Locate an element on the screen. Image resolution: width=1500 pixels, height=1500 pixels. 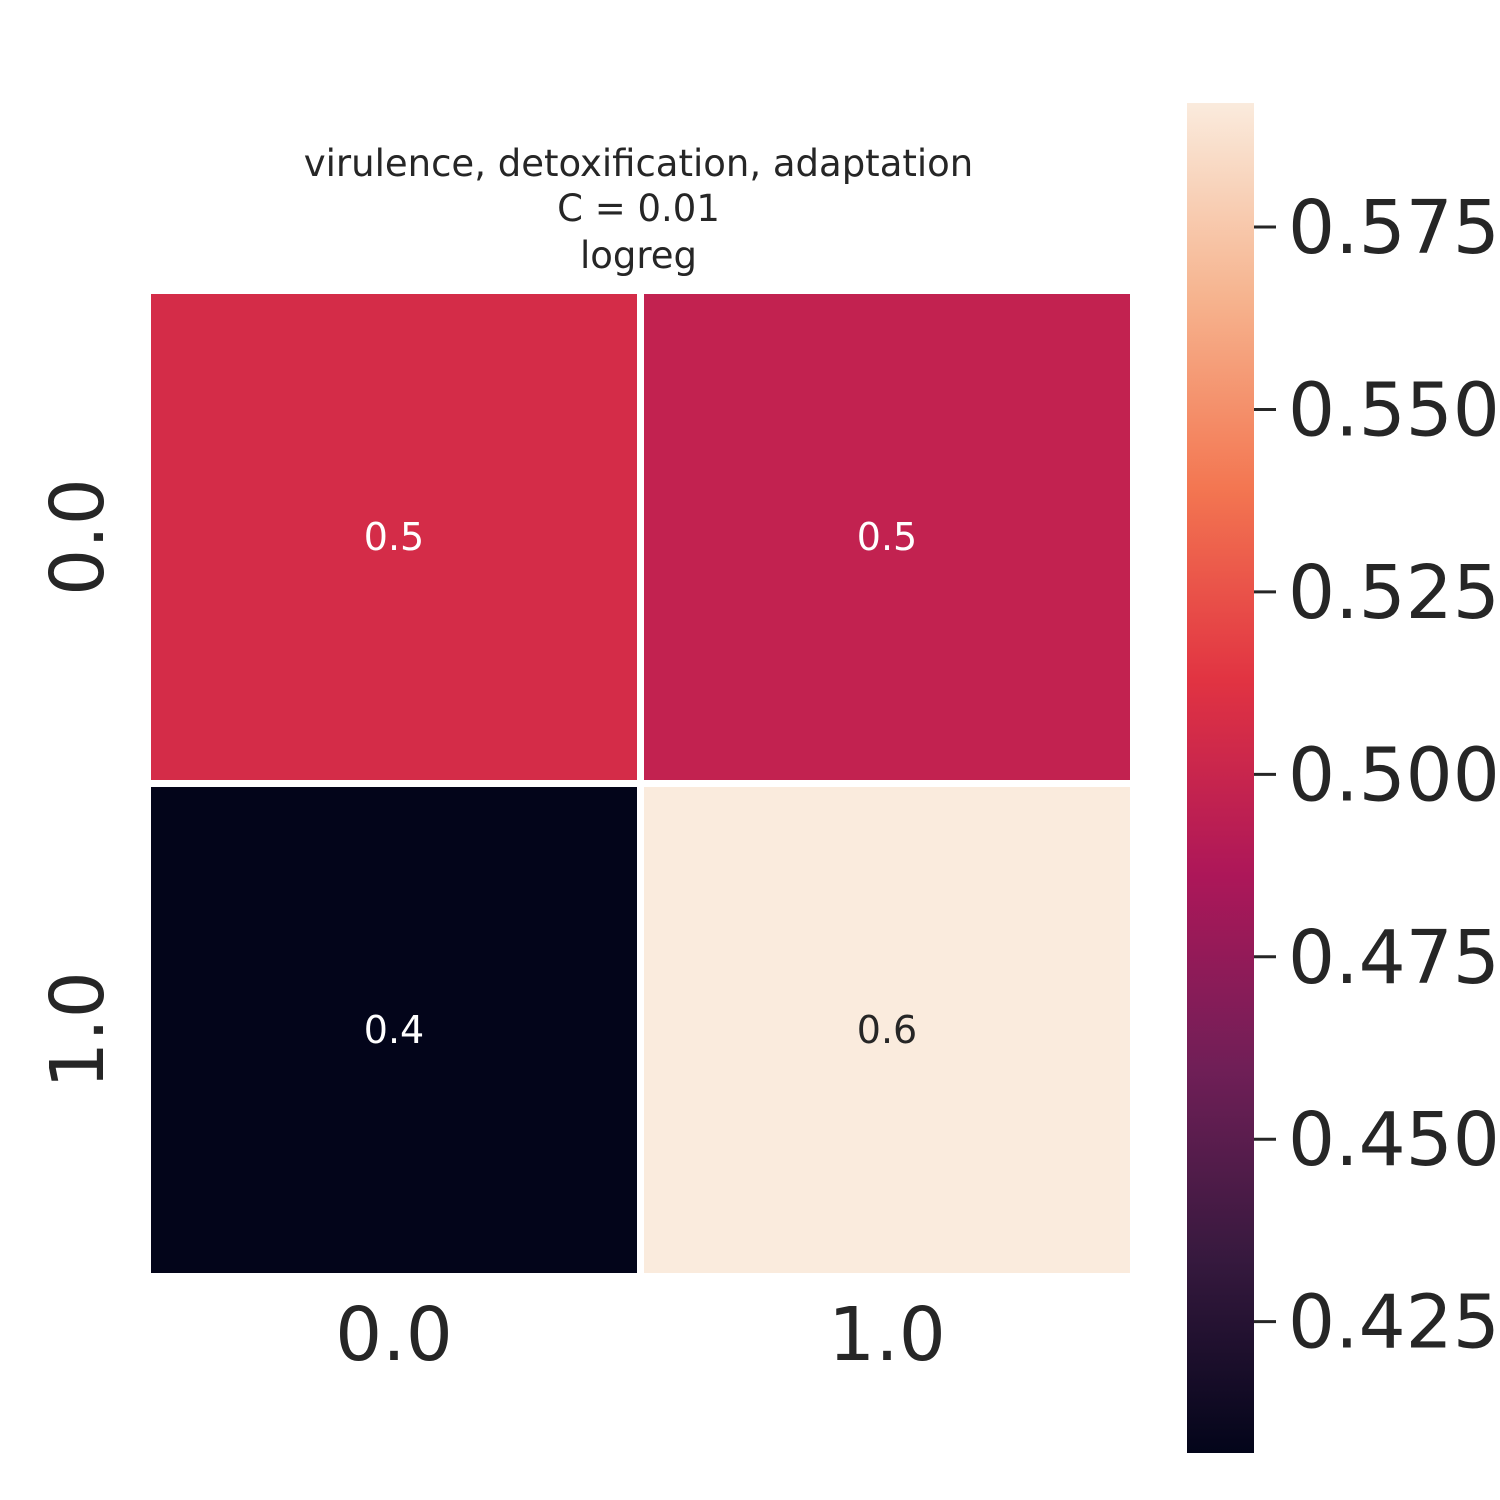
x-tick-labels: 0.0 1.0 is located at coordinates (640, 1335).